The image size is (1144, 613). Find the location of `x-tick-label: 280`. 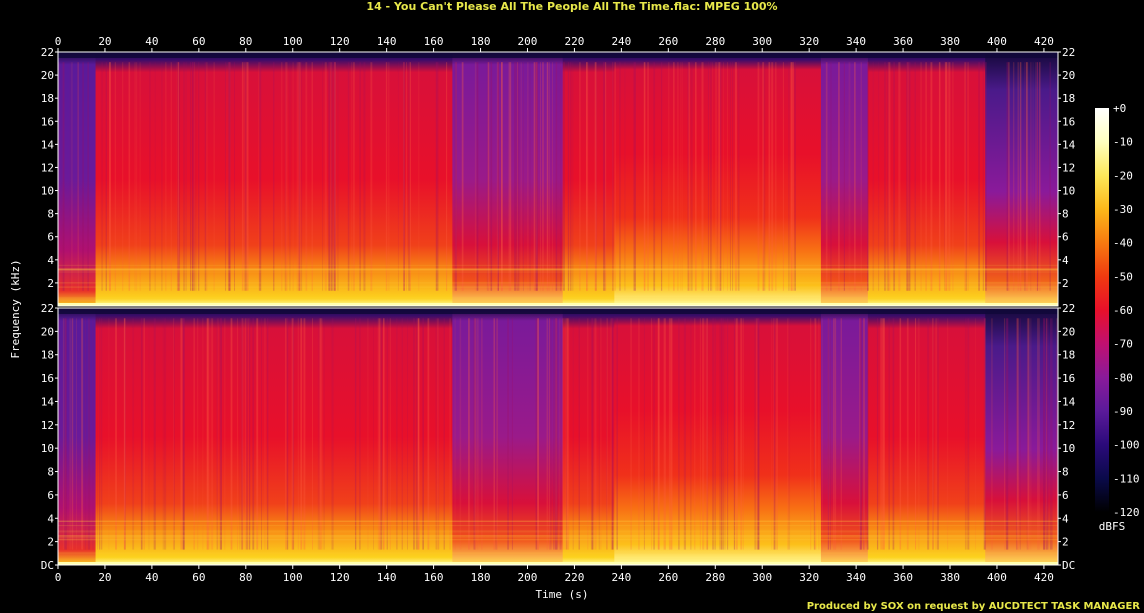

x-tick-label: 280 is located at coordinates (715, 577).